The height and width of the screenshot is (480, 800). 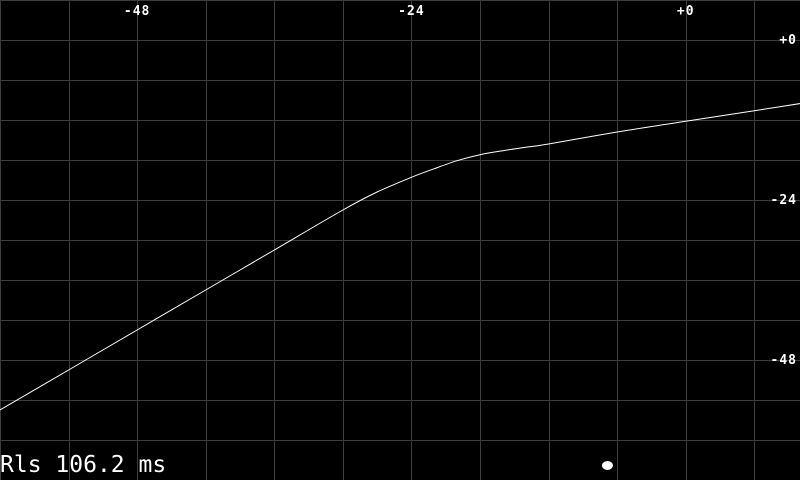 What do you see at coordinates (152, 465) in the screenshot?
I see `release-unit: ms` at bounding box center [152, 465].